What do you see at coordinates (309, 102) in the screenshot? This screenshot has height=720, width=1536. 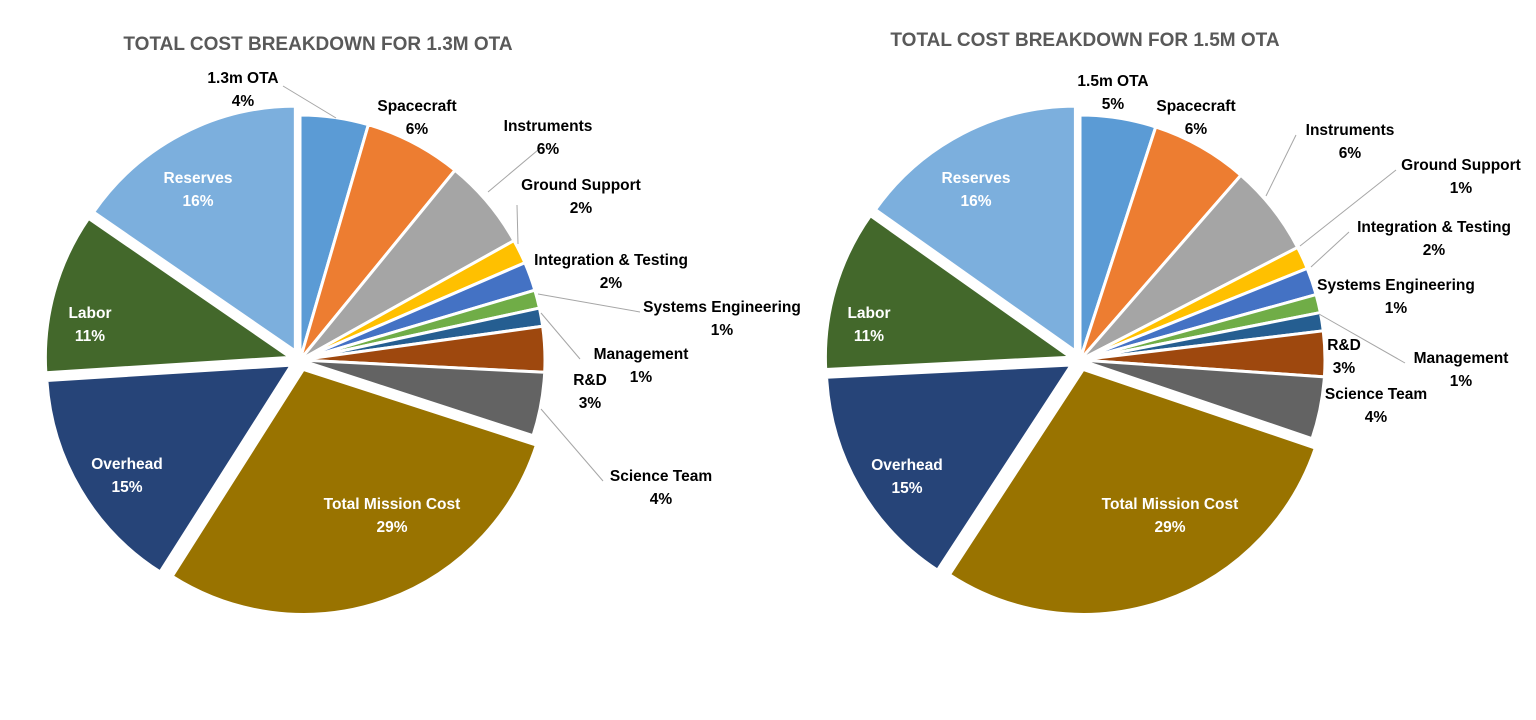 I see `leader-line-1-3m-ota` at bounding box center [309, 102].